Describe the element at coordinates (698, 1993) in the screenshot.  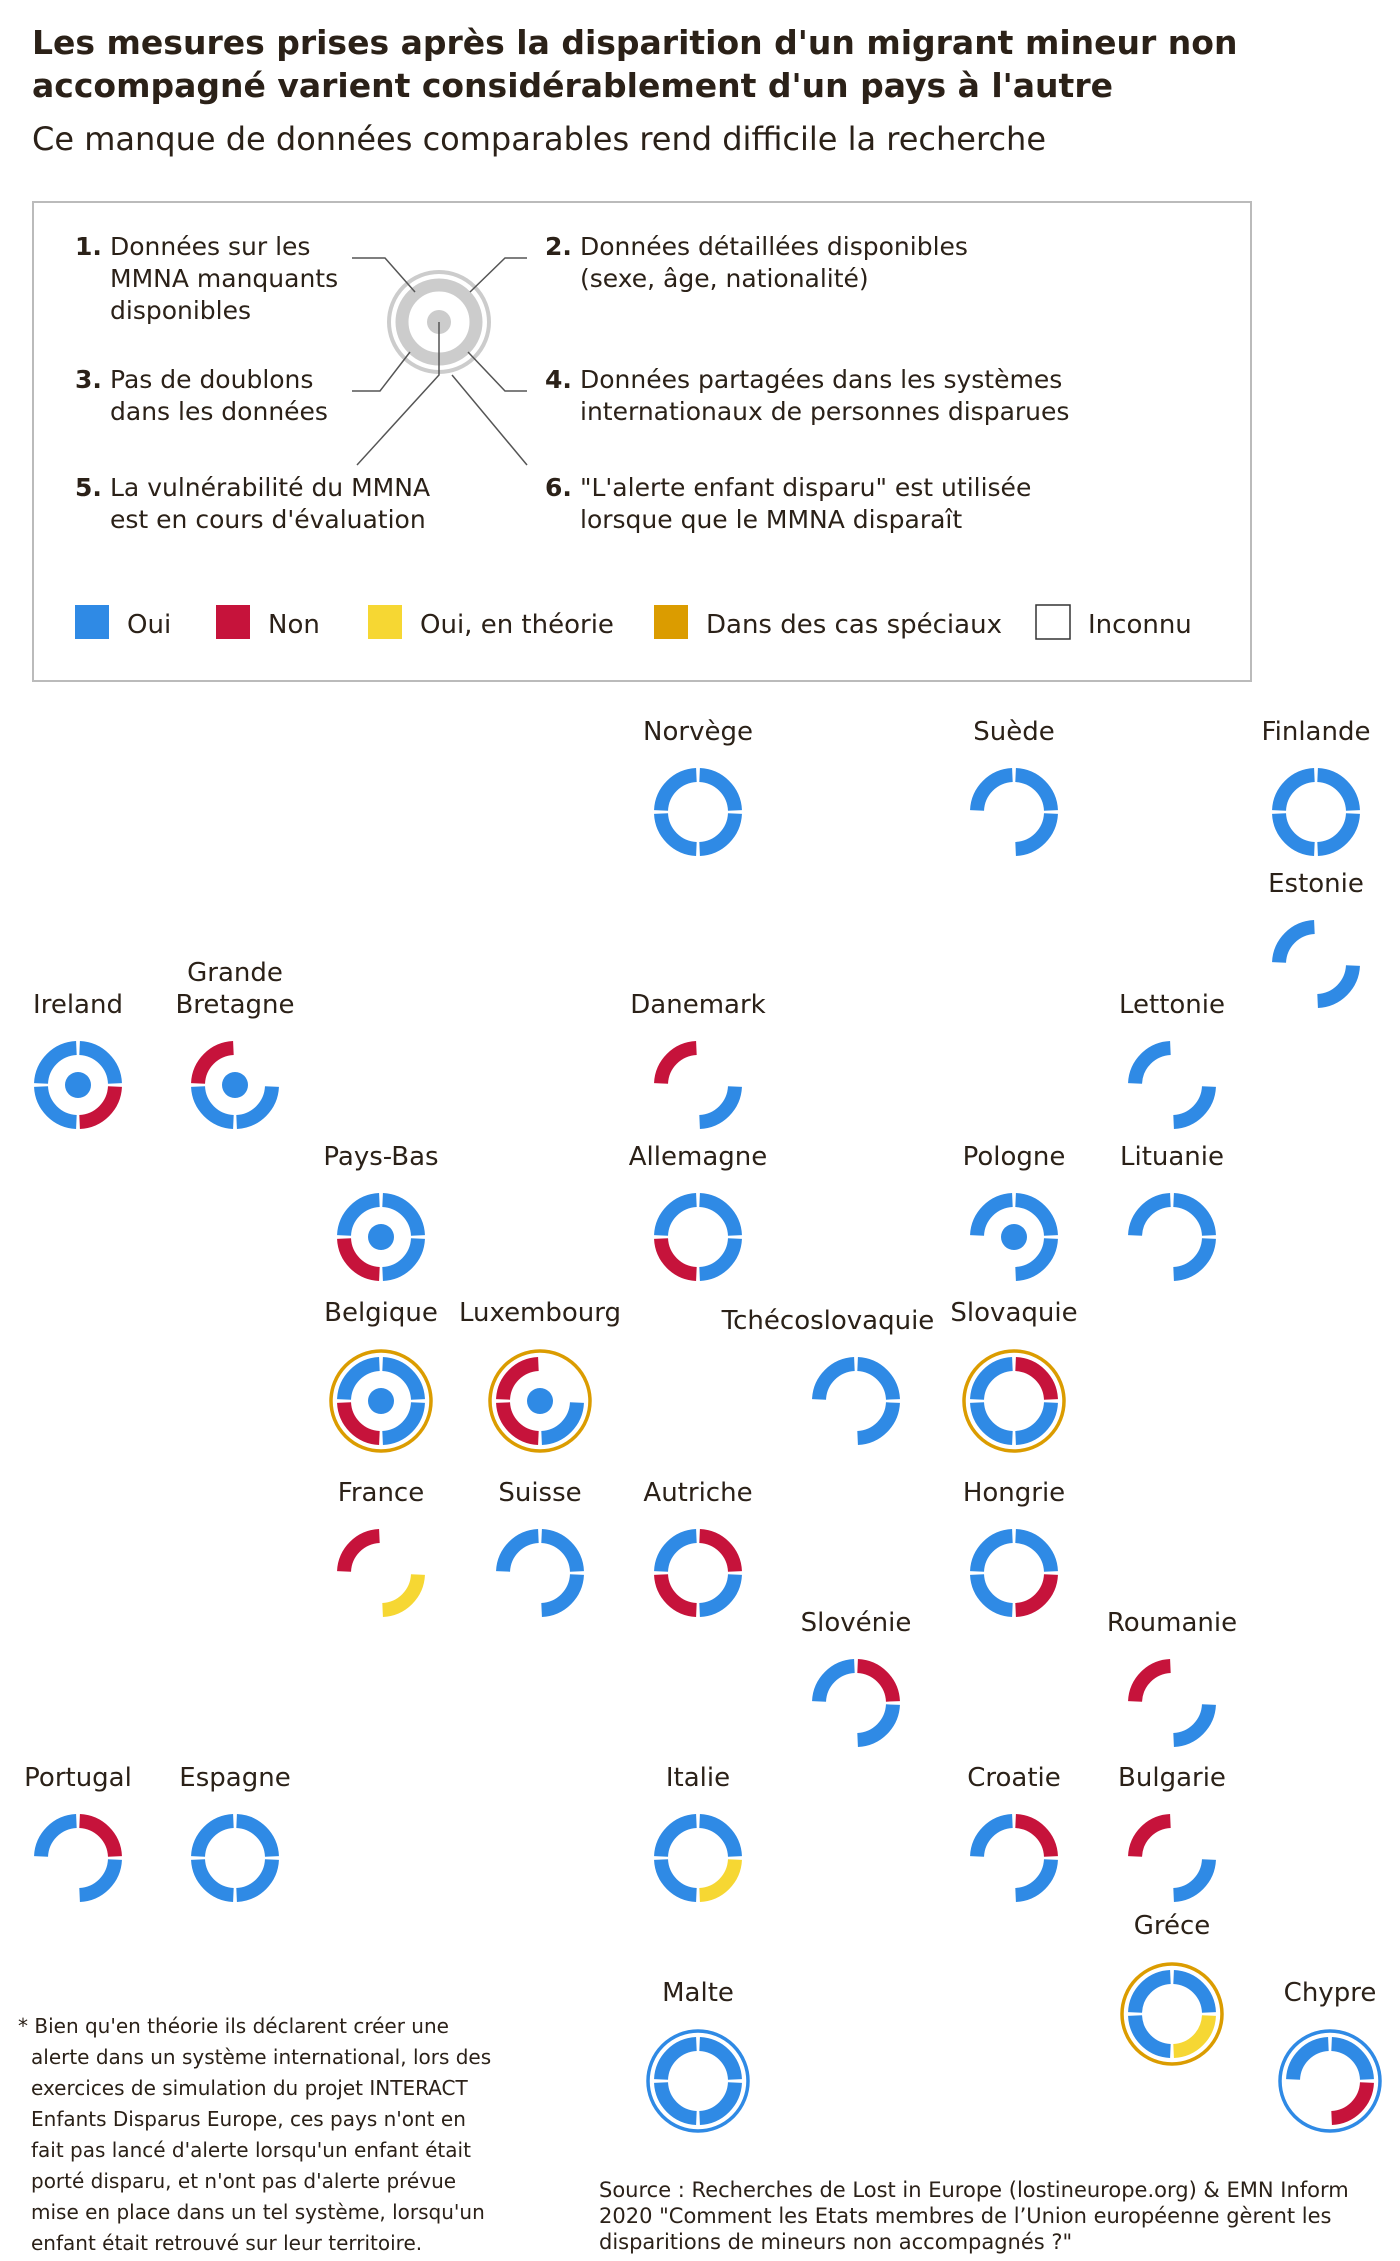
I see `country-name: Malte` at that location.